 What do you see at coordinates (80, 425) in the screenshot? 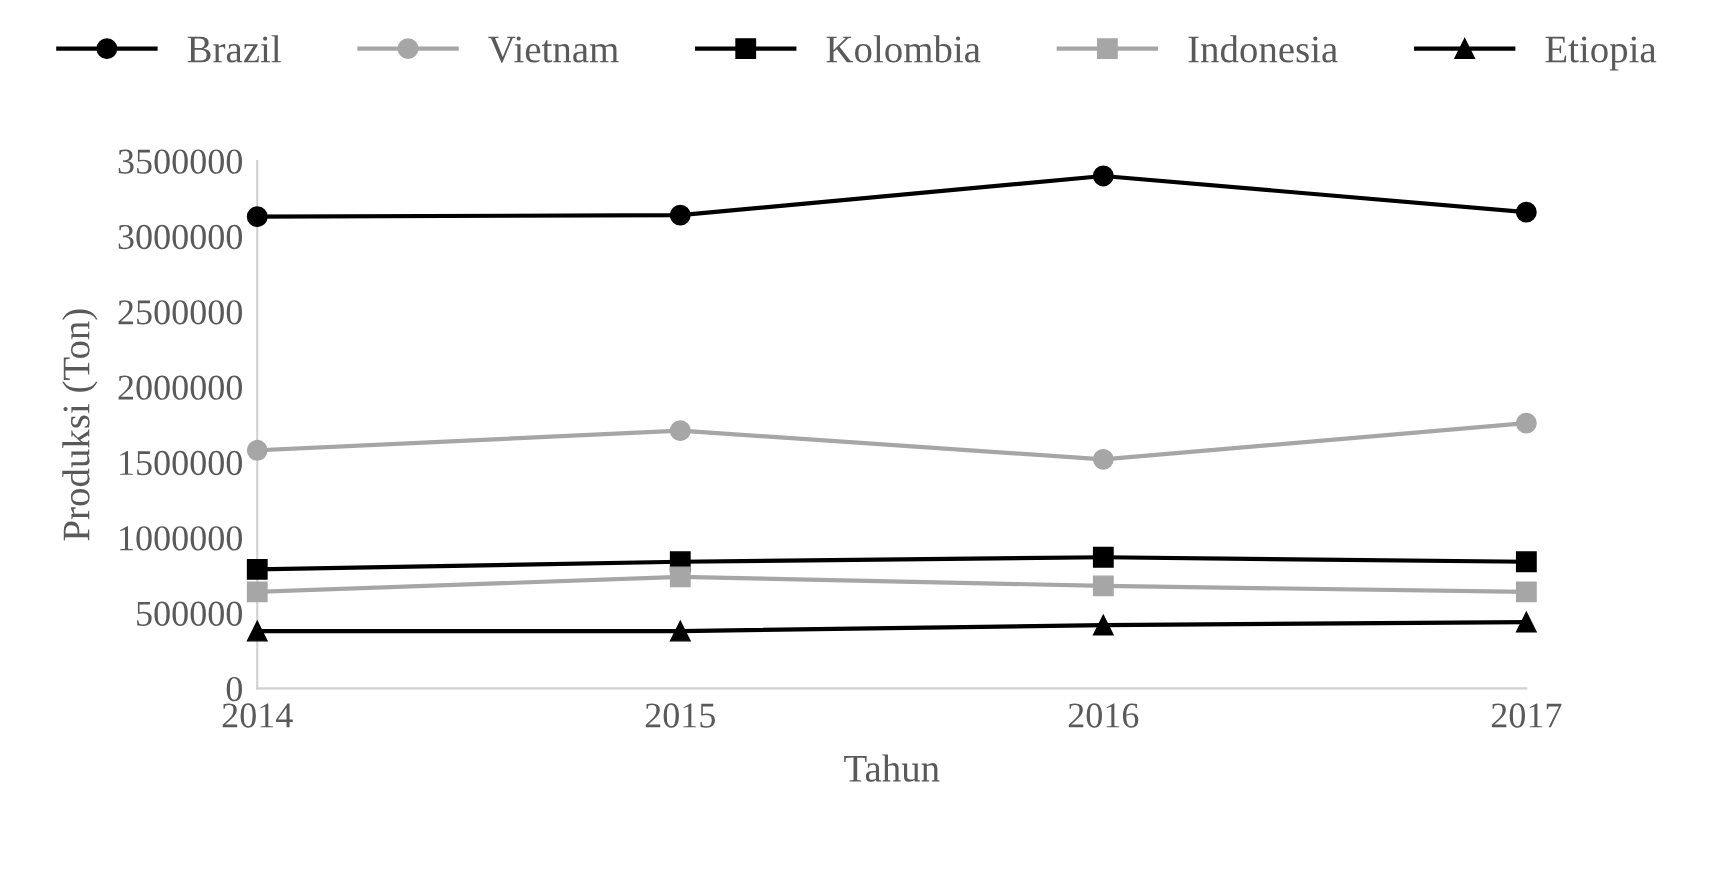
I see `y-axis-title: Produksi (Ton)` at bounding box center [80, 425].